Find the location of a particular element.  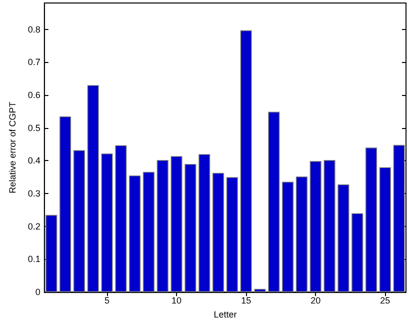

y-tick-label: 0 is located at coordinates (37, 292).